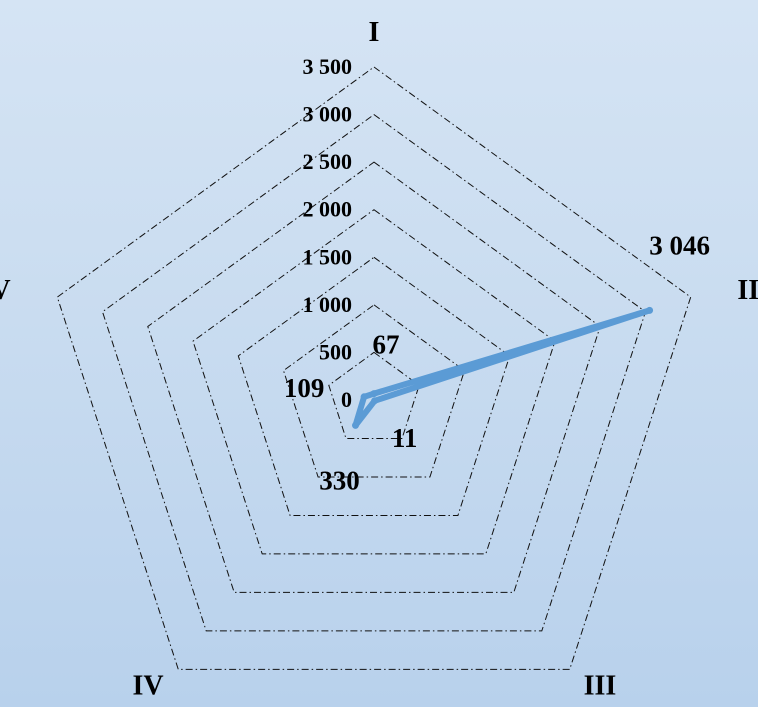  Describe the element at coordinates (346, 399) in the screenshot. I see `tick-label: 0` at that location.